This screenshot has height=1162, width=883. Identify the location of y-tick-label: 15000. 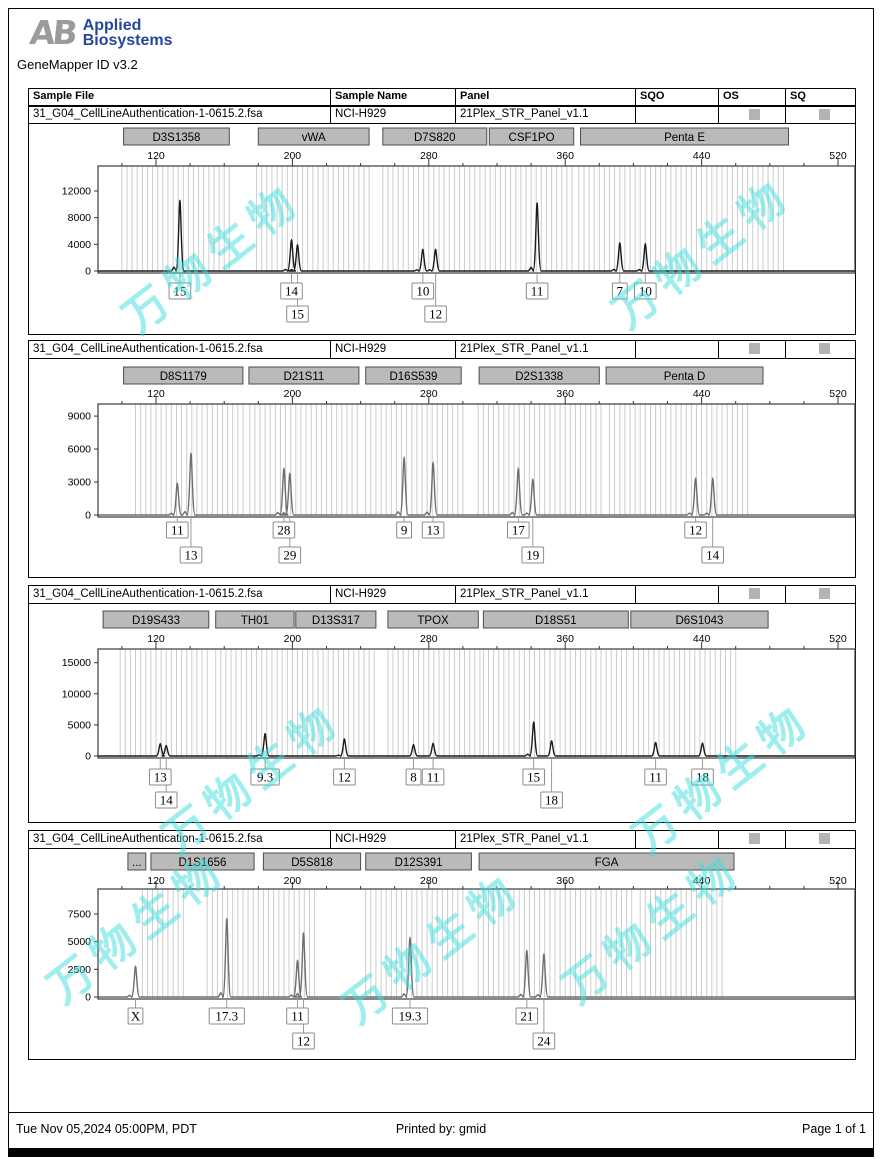
(76, 663).